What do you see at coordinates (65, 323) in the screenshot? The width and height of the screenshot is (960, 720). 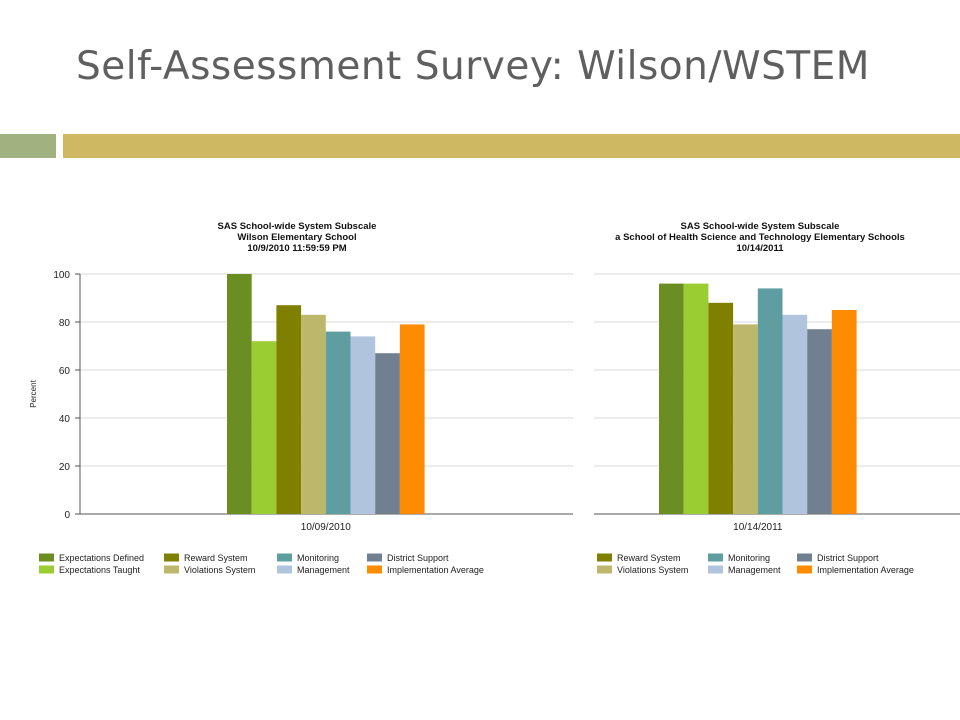 I see `chart-1-y-tick-label: 80` at bounding box center [65, 323].